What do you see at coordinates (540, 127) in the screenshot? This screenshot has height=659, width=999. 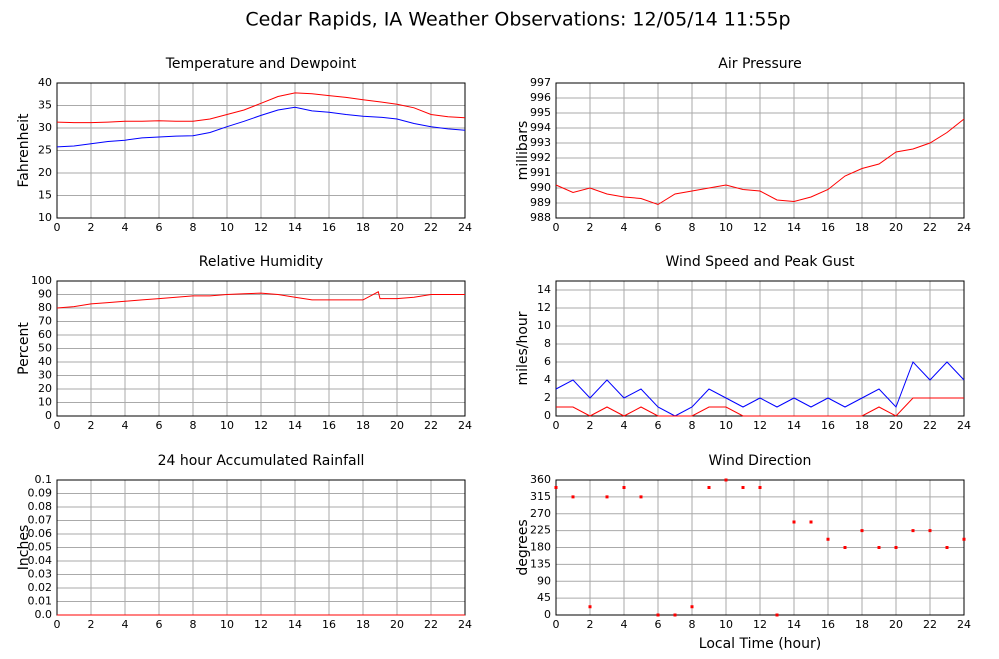 I see `y-tick-label: 994` at bounding box center [540, 127].